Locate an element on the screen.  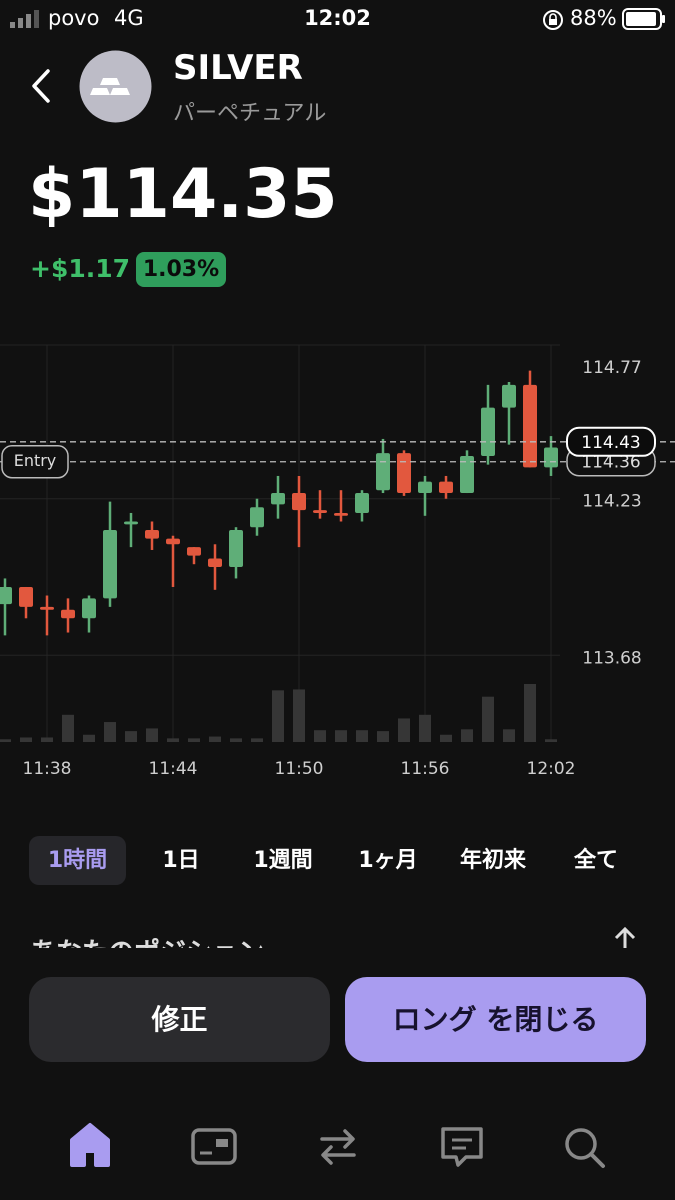
x-tick-label: 11:44 is located at coordinates (173, 769).